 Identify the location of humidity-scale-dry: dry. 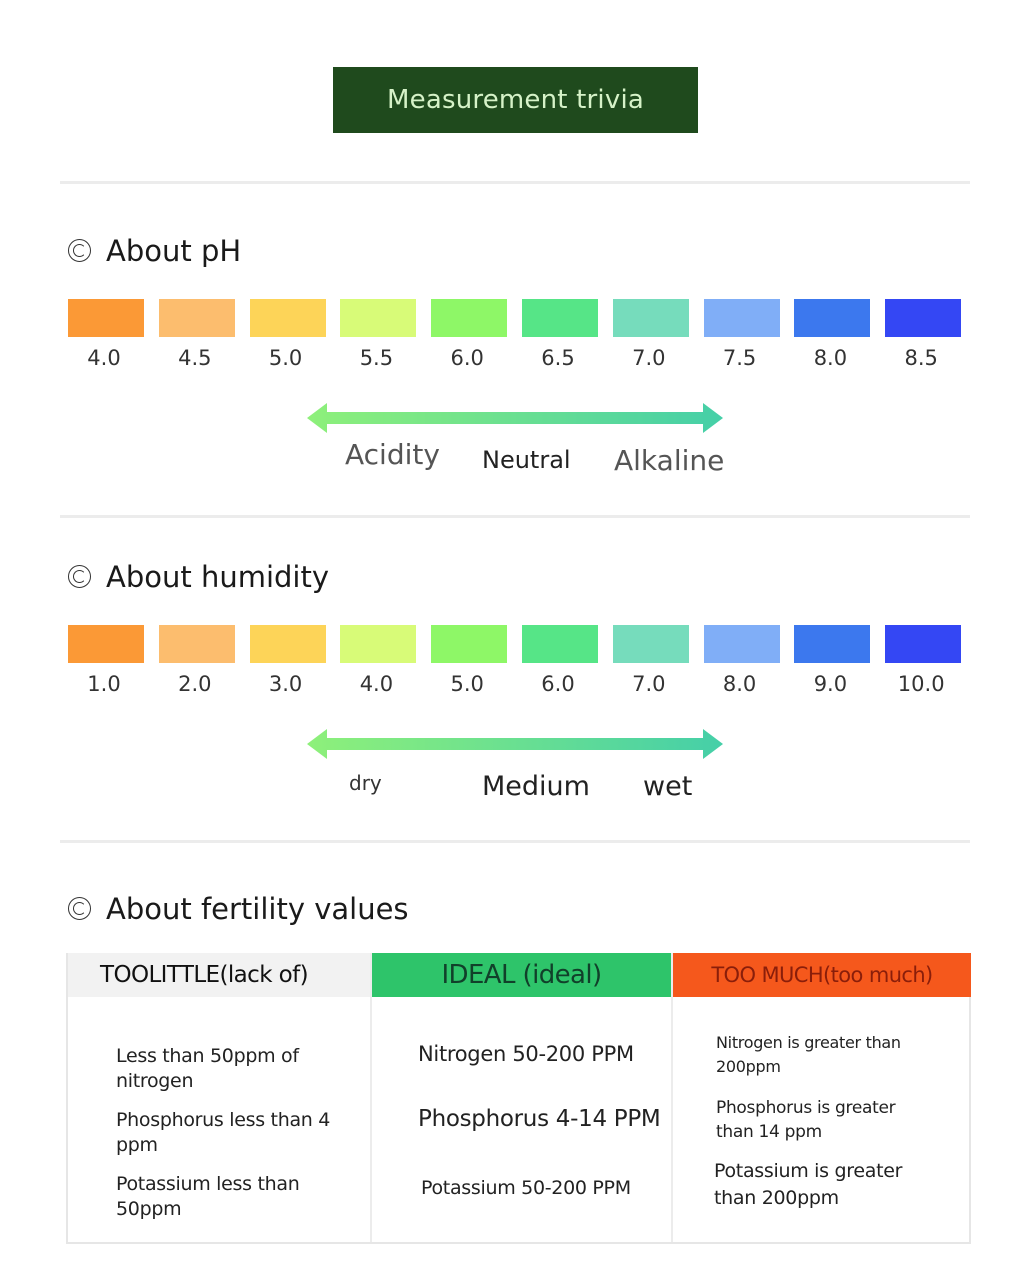
(365, 783).